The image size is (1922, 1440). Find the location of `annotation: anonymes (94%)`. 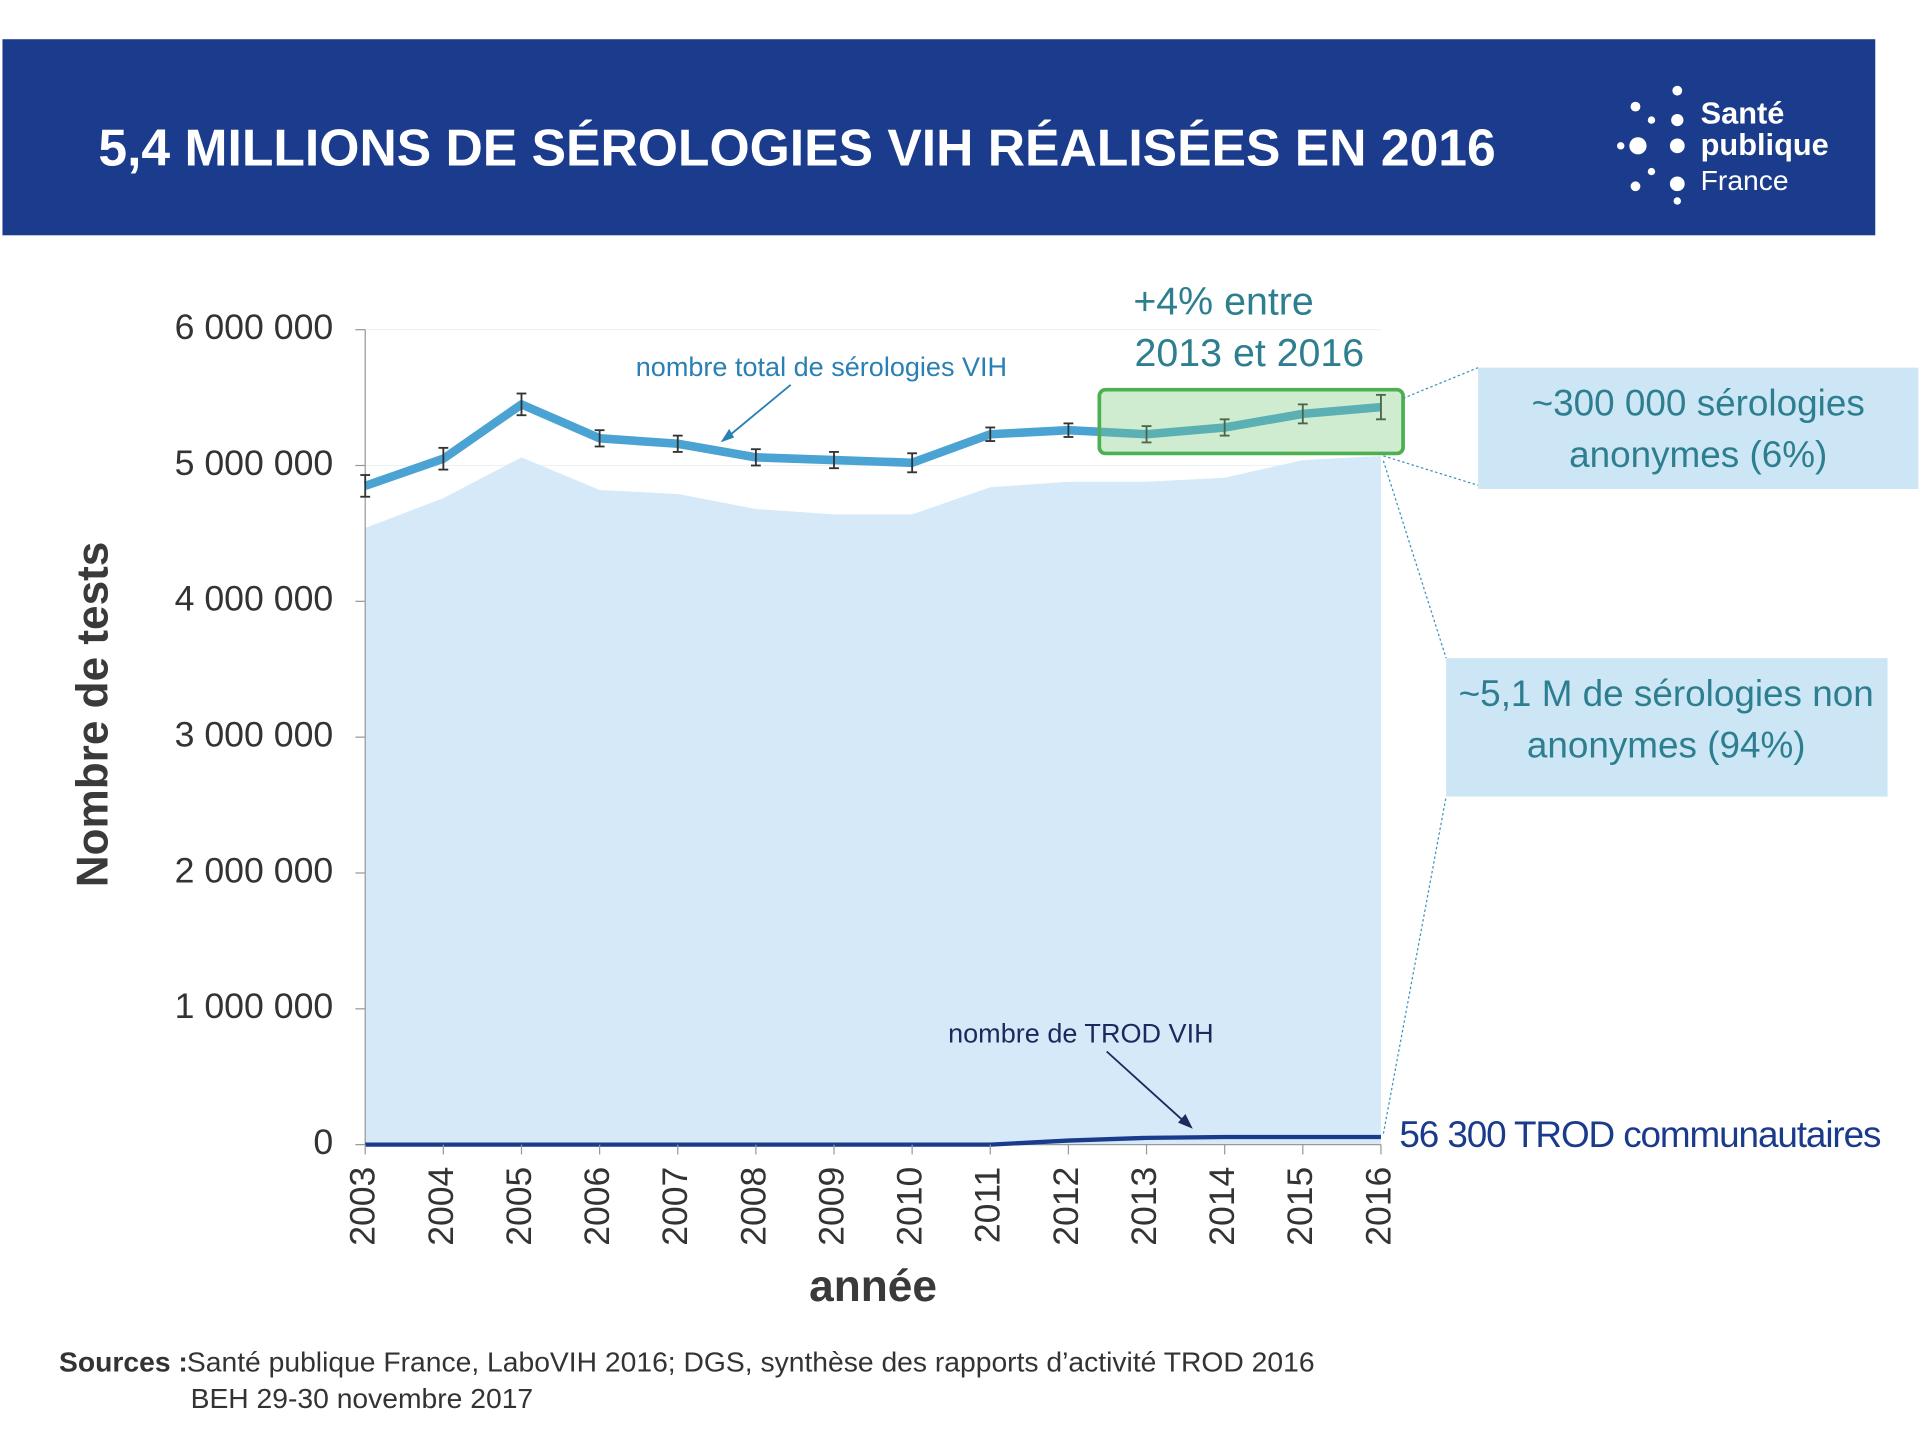

annotation: anonymes (94%) is located at coordinates (1666, 744).